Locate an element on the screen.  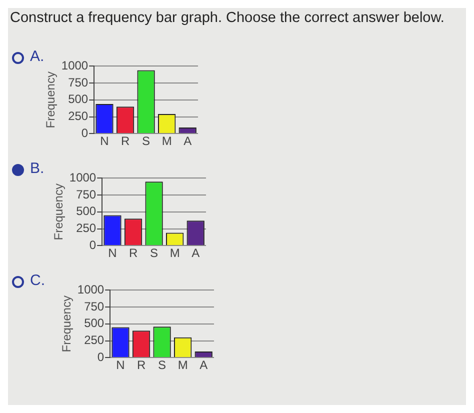
text: B. is located at coordinates (37, 168).